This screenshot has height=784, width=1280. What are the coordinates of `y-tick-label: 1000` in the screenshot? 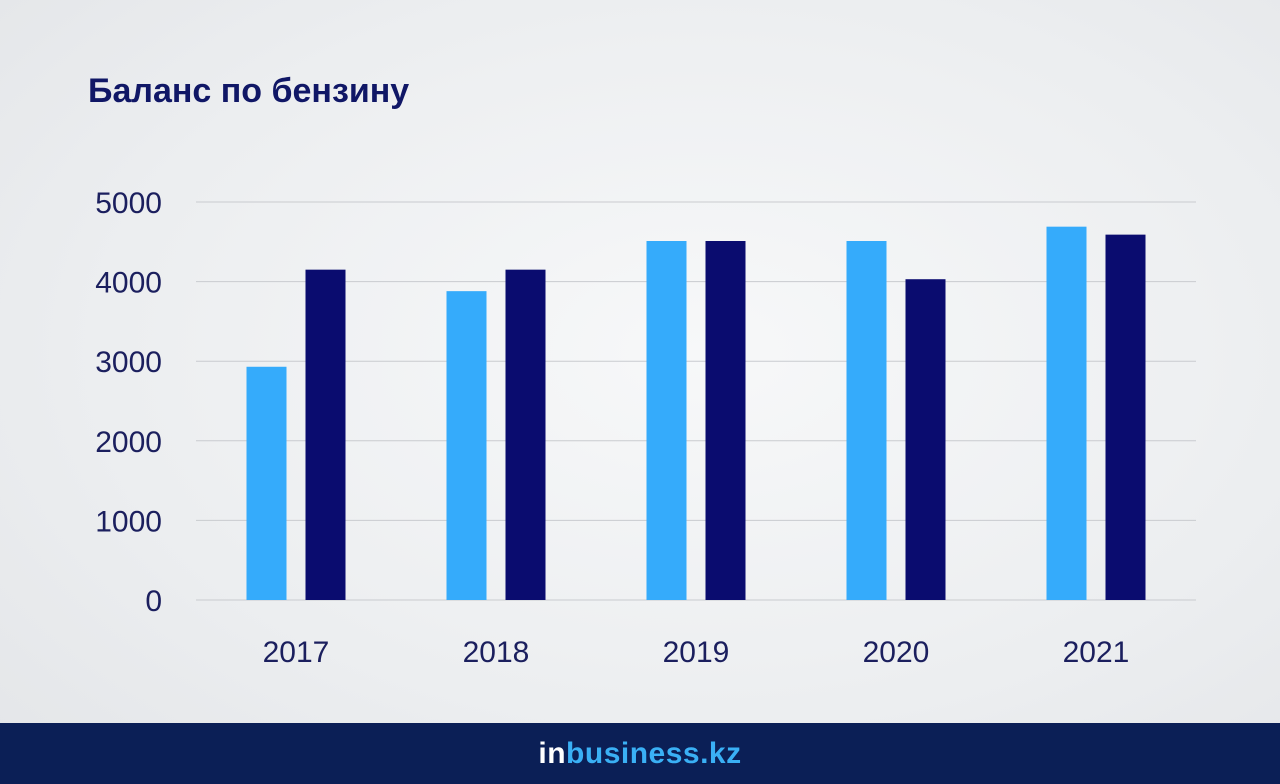 It's located at (128, 521).